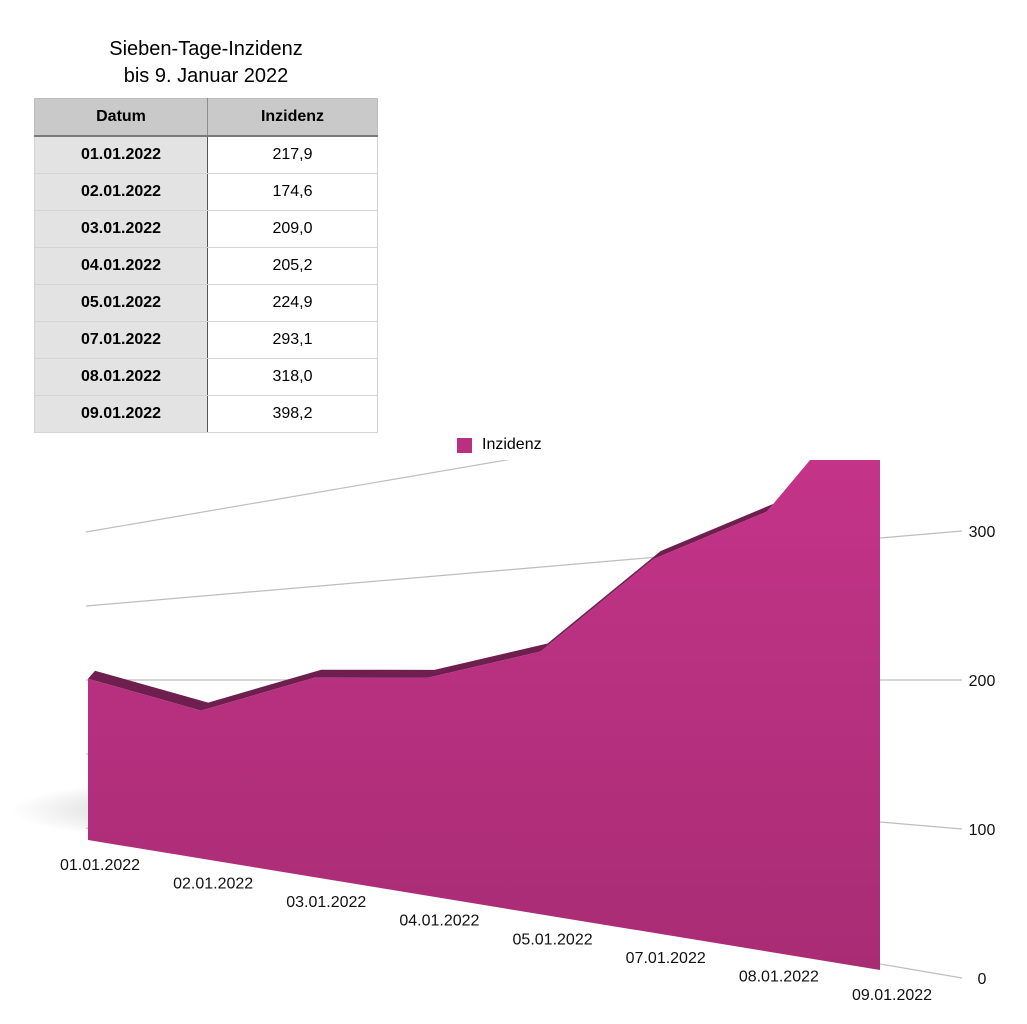 The width and height of the screenshot is (1027, 1024). What do you see at coordinates (666, 958) in the screenshot?
I see `x-tick-label: 07.01.2022` at bounding box center [666, 958].